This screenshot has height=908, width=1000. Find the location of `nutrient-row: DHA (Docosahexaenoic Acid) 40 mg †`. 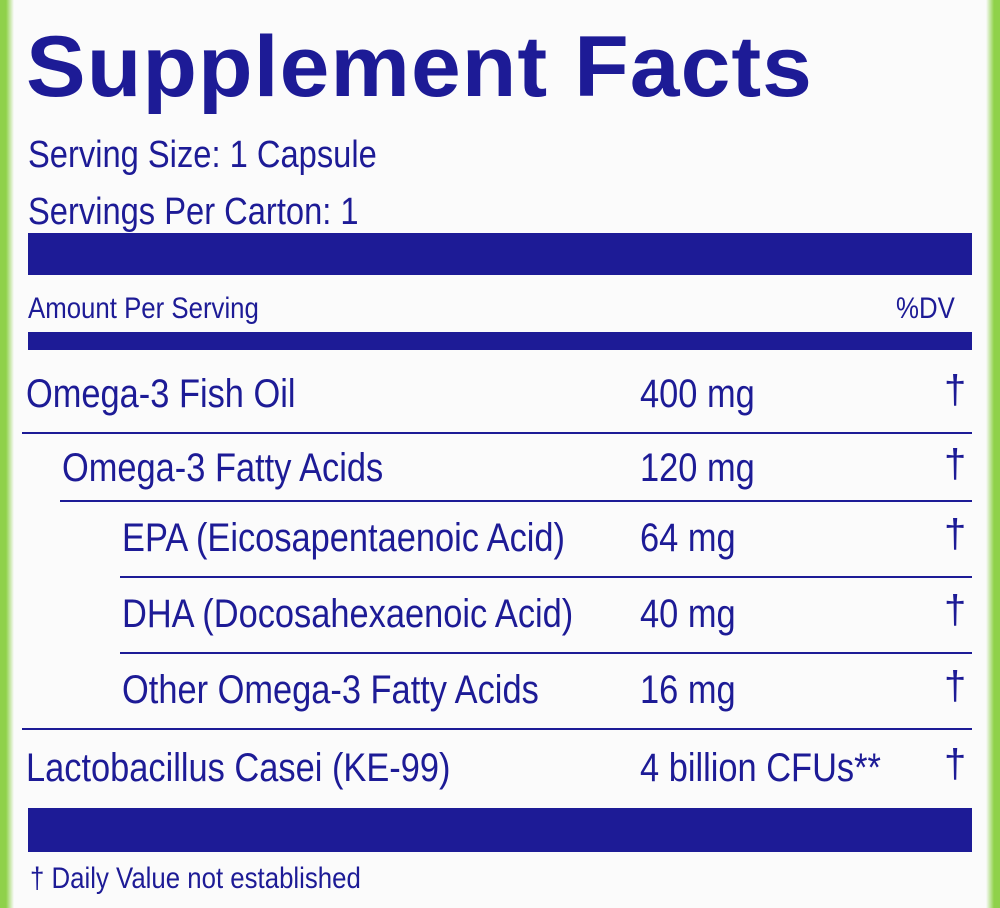

nutrient-row: DHA (Docosahexaenoic Acid) 40 mg † is located at coordinates (500, 616).